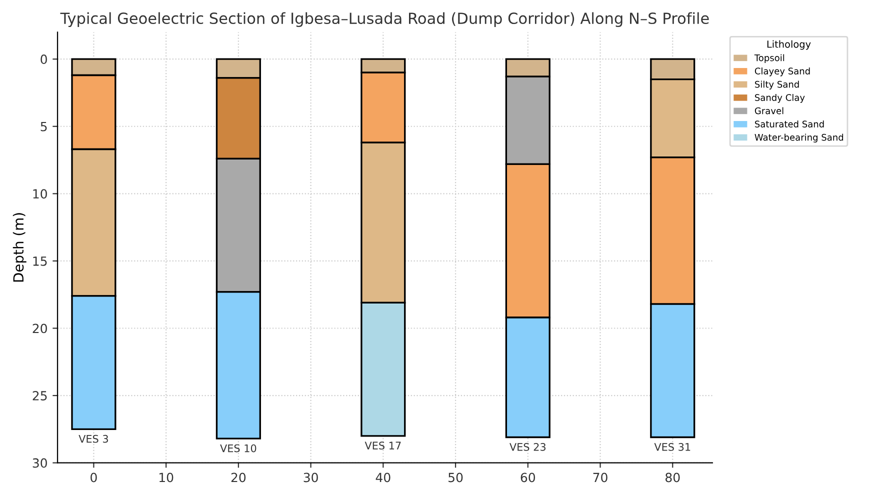 Image resolution: width=885 pixels, height=495 pixels. I want to click on y-tick-label: 15, so click(40, 261).